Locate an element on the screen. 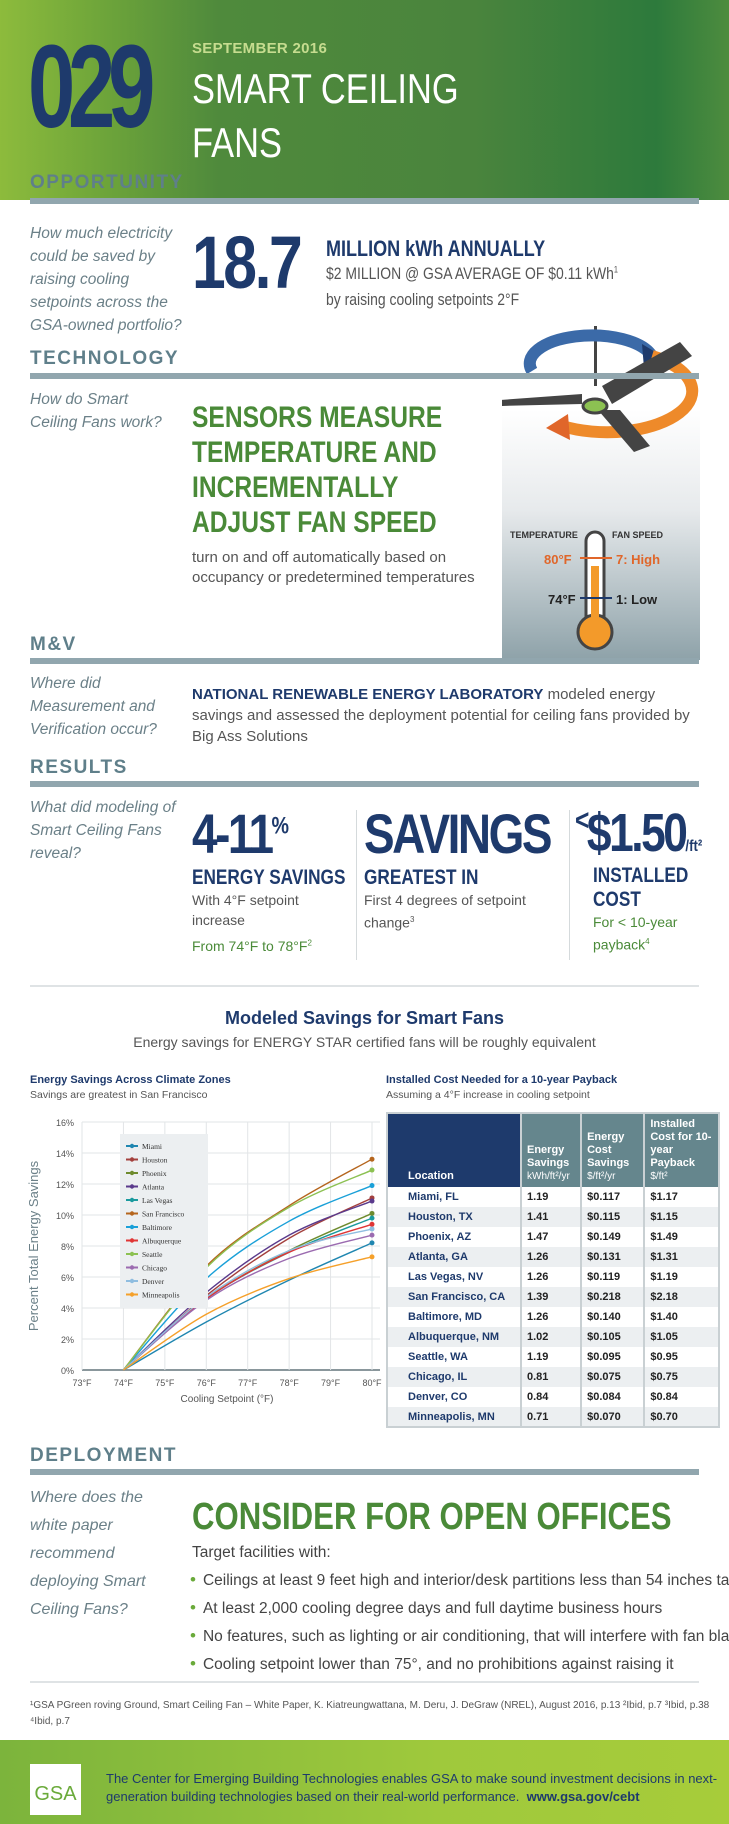  series-line-baltimore is located at coordinates (247, 1277).